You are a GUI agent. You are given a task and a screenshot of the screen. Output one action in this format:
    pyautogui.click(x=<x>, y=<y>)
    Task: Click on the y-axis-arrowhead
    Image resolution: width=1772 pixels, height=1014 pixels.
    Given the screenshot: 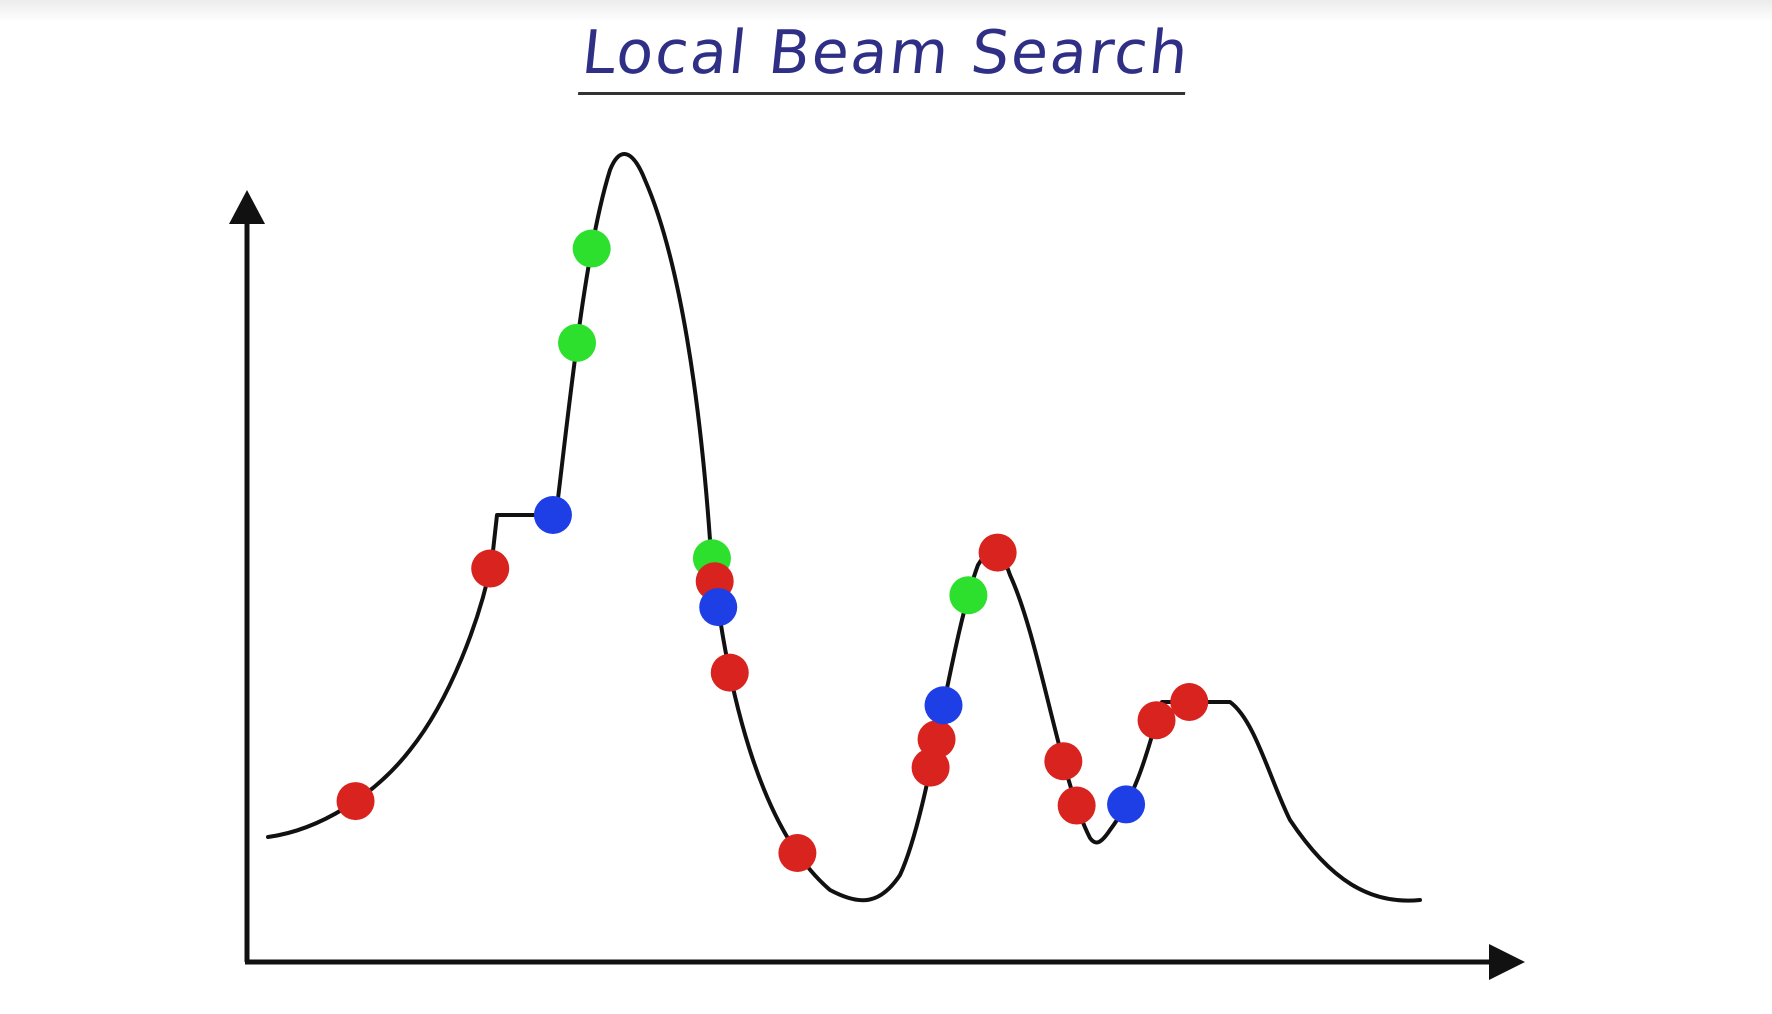 What is the action you would take?
    pyautogui.click(x=247, y=207)
    